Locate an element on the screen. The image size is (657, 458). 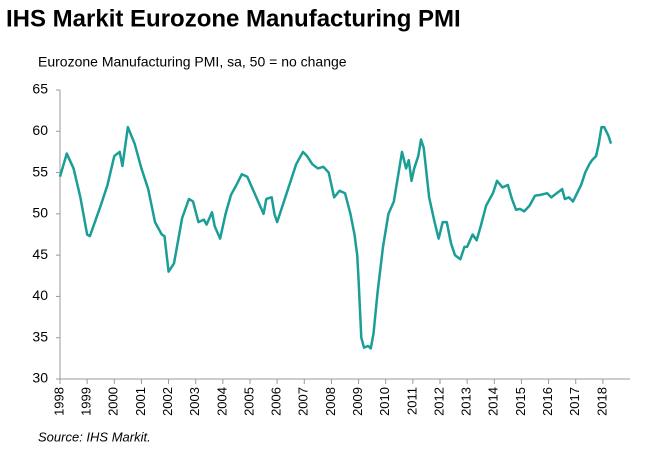
y-tick-label: 30 is located at coordinates (40, 378).